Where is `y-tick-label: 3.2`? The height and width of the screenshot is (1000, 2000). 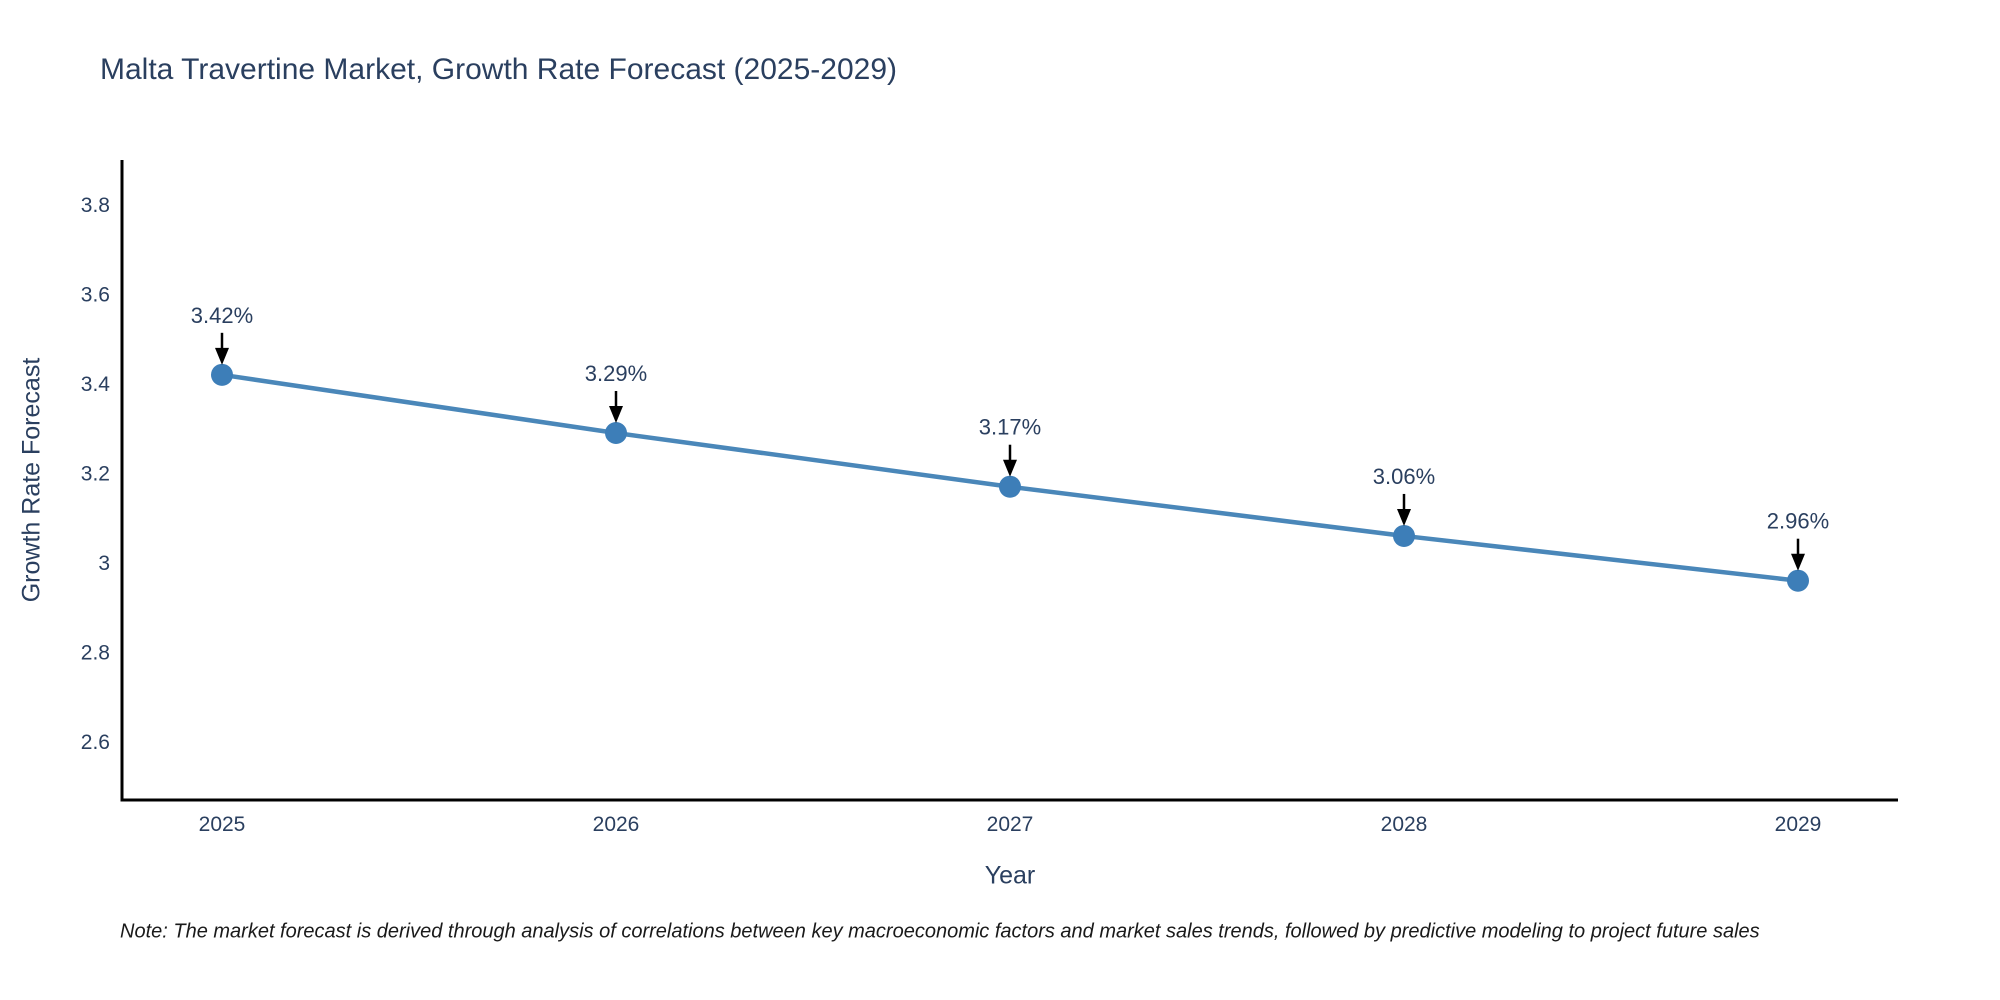
y-tick-label: 3.2 is located at coordinates (95, 473).